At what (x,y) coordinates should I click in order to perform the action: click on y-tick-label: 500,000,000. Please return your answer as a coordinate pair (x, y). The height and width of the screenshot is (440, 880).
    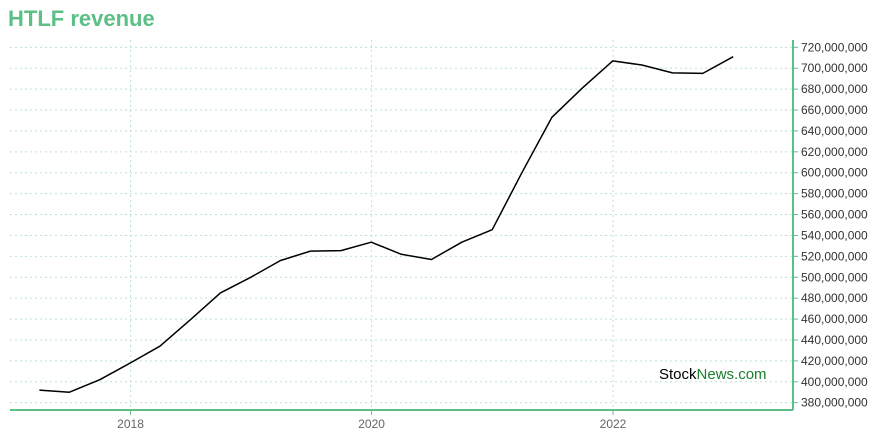
    Looking at the image, I should click on (834, 277).